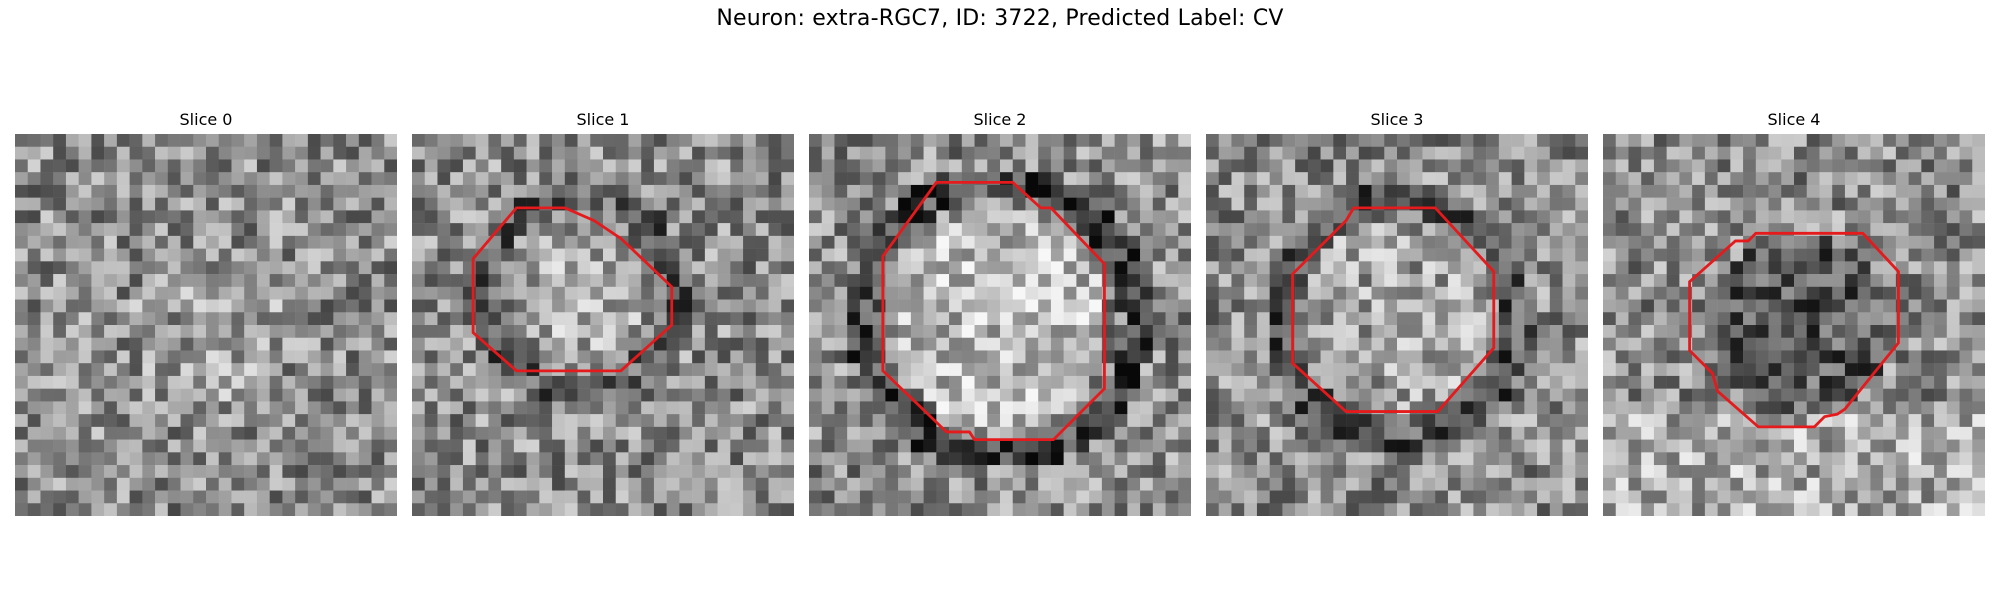  I want to click on slice-panel-4: Slice 4, so click(1794, 313).